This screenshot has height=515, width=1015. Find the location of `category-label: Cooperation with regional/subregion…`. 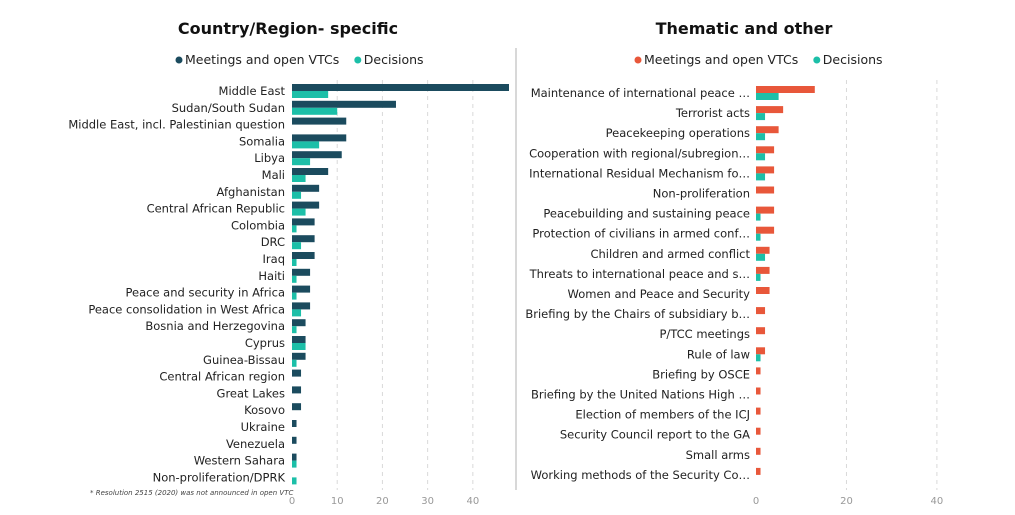

category-label: Cooperation with regional/subregion… is located at coordinates (639, 153).